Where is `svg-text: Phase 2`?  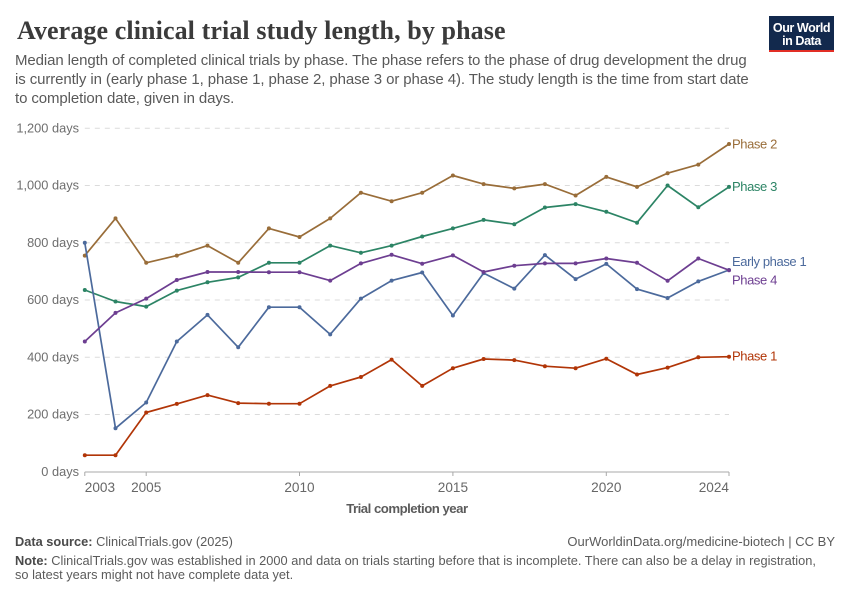 svg-text: Phase 2 is located at coordinates (754, 143).